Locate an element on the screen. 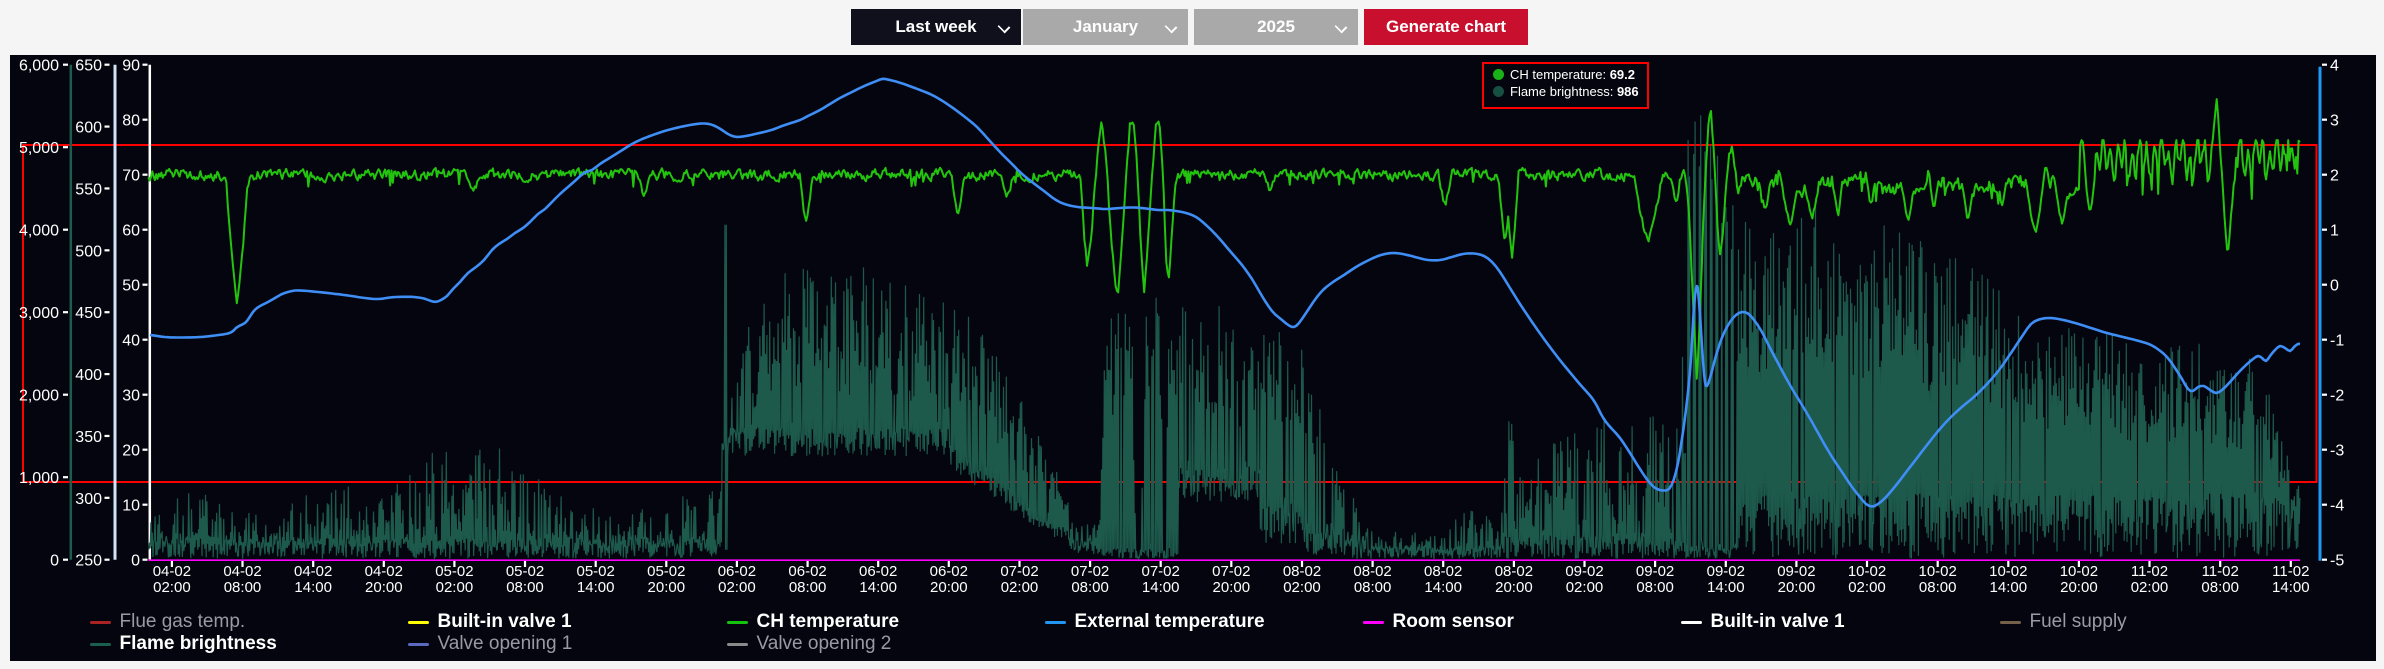 The image size is (2384, 669). svg-text: 500 is located at coordinates (88, 251).